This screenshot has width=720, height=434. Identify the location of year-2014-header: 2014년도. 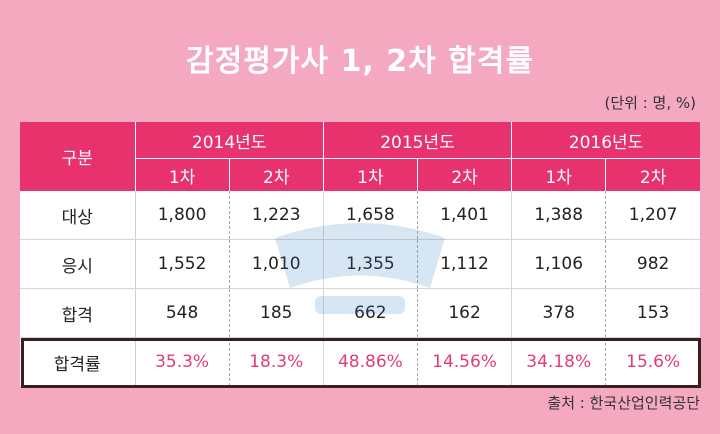
(229, 140).